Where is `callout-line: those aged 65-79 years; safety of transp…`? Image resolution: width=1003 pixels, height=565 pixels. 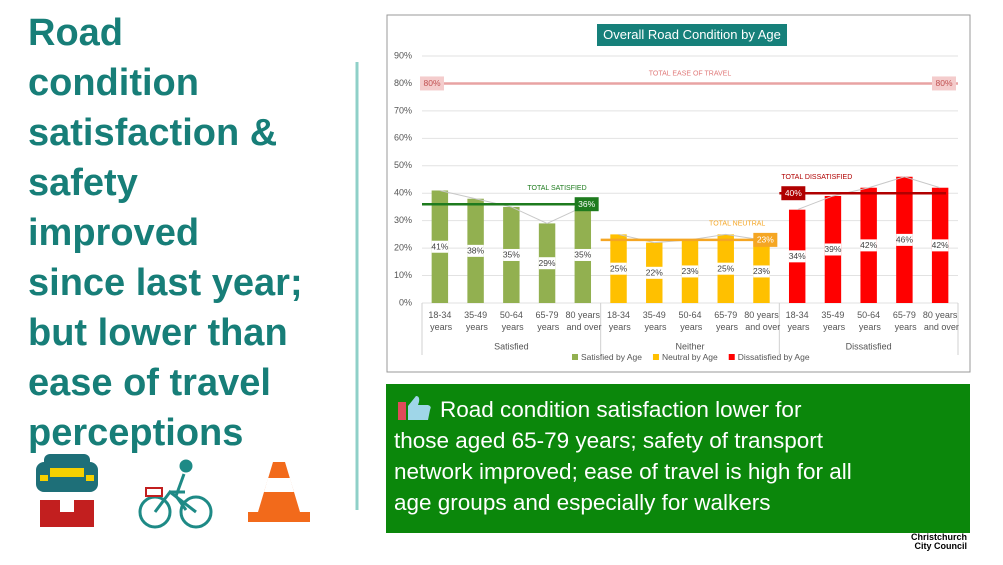
callout-line: those aged 65-79 years; safety of transp… is located at coordinates (609, 440).